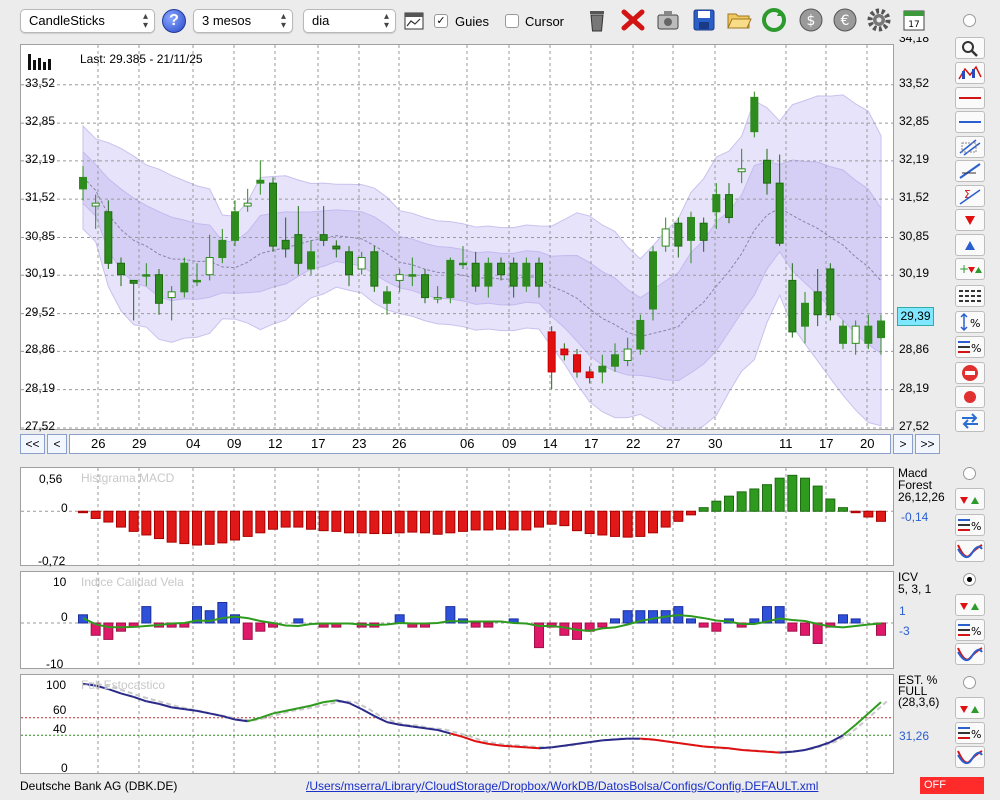  Describe the element at coordinates (970, 48) in the screenshot. I see `zoom-button` at that location.